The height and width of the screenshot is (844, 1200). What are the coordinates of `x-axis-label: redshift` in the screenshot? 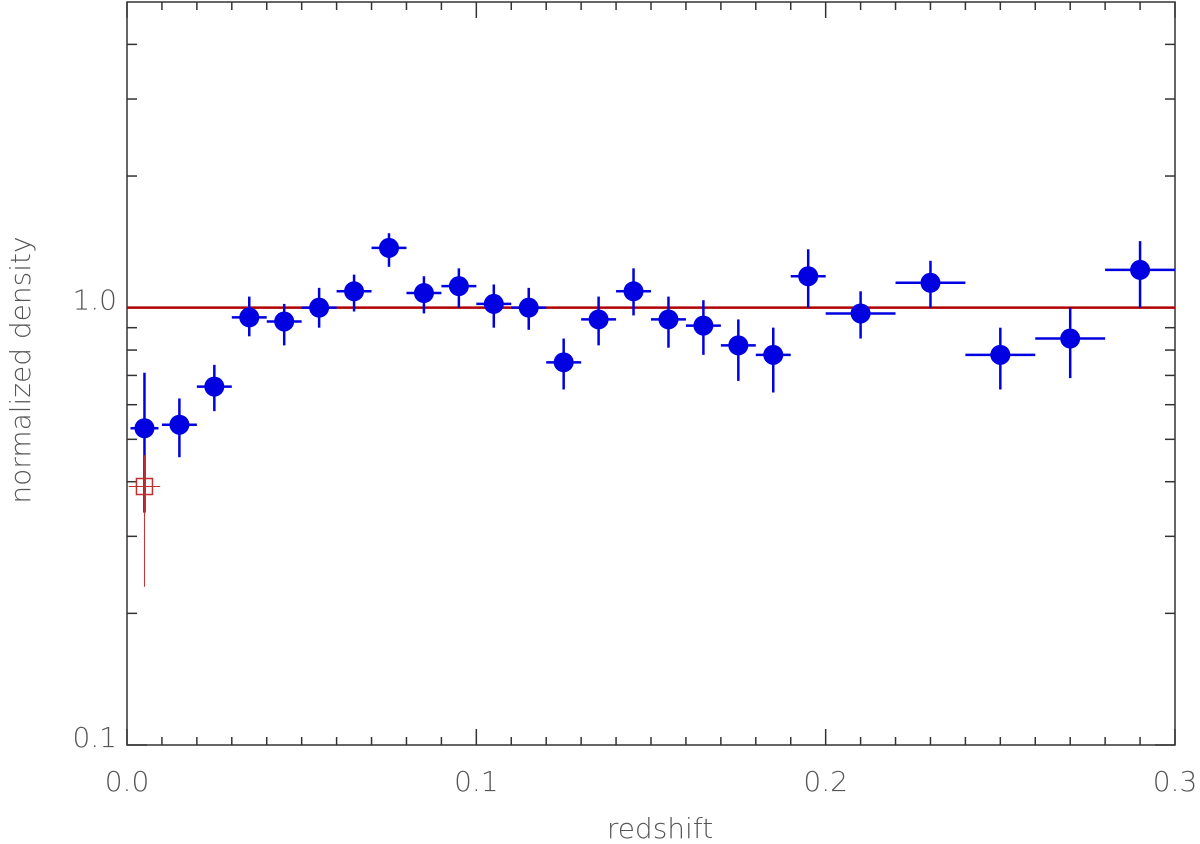 It's located at (660, 828).